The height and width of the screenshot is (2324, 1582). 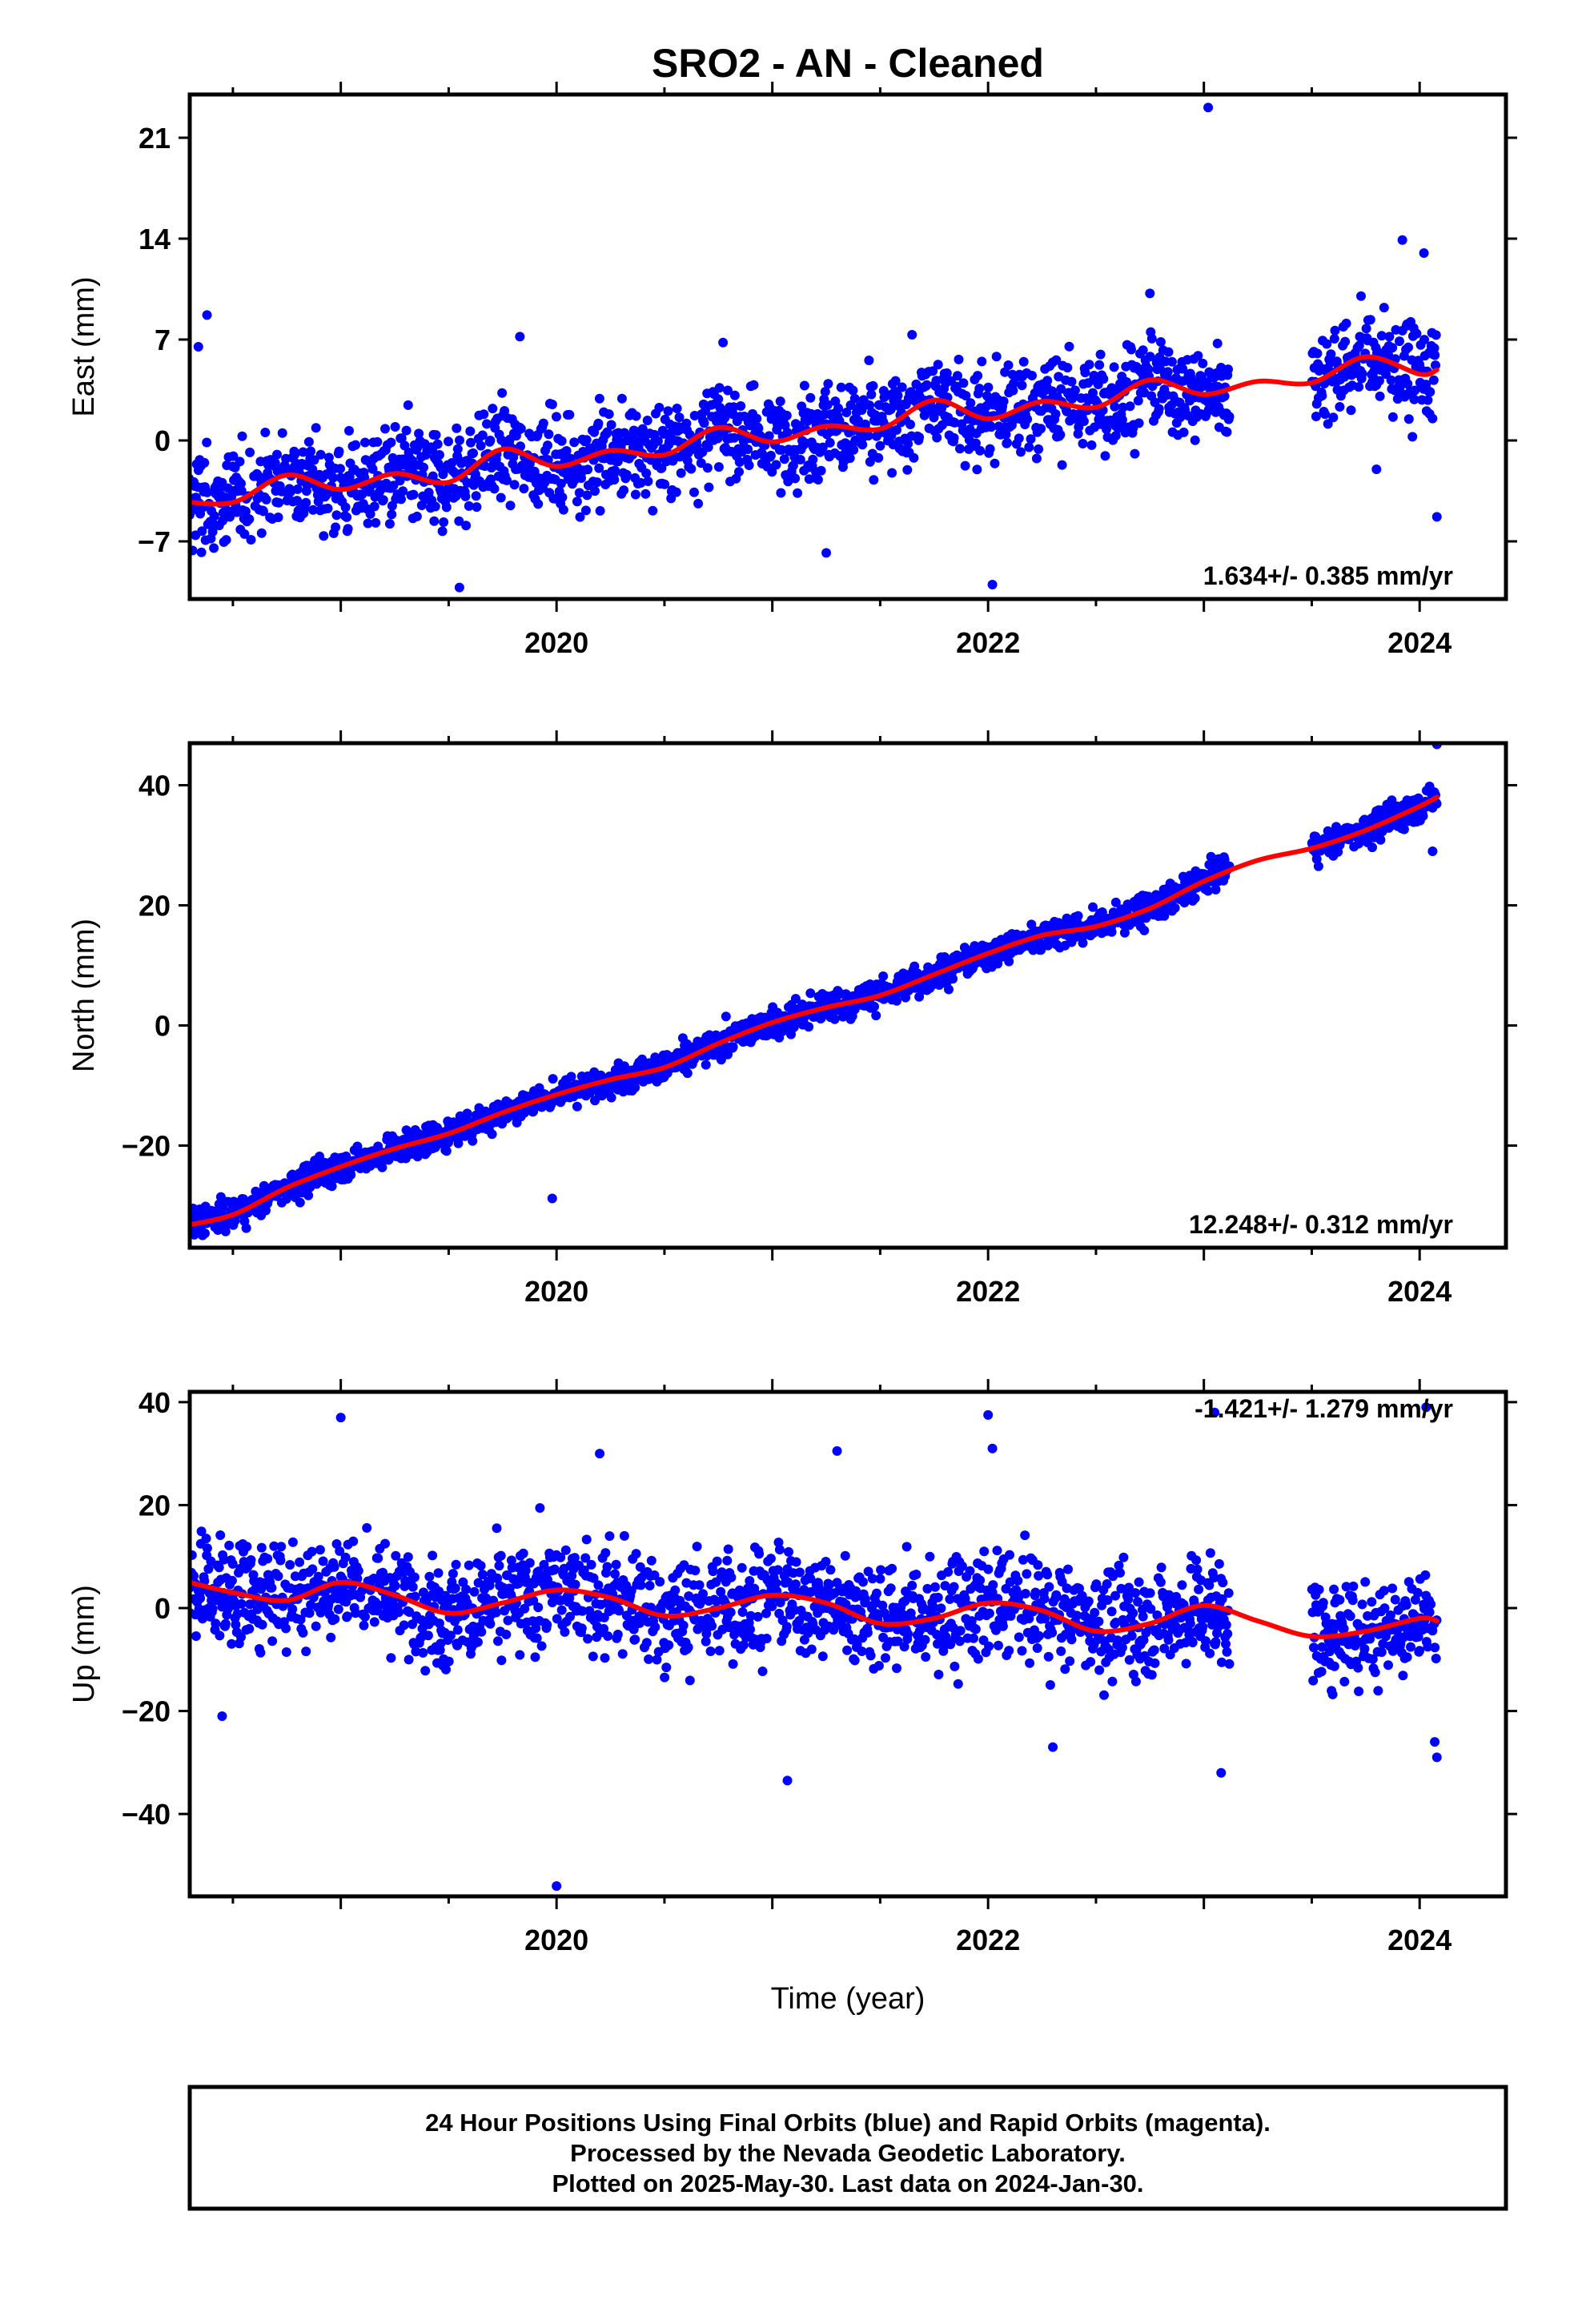 What do you see at coordinates (155, 239) in the screenshot?
I see `y-tick-label: 14` at bounding box center [155, 239].